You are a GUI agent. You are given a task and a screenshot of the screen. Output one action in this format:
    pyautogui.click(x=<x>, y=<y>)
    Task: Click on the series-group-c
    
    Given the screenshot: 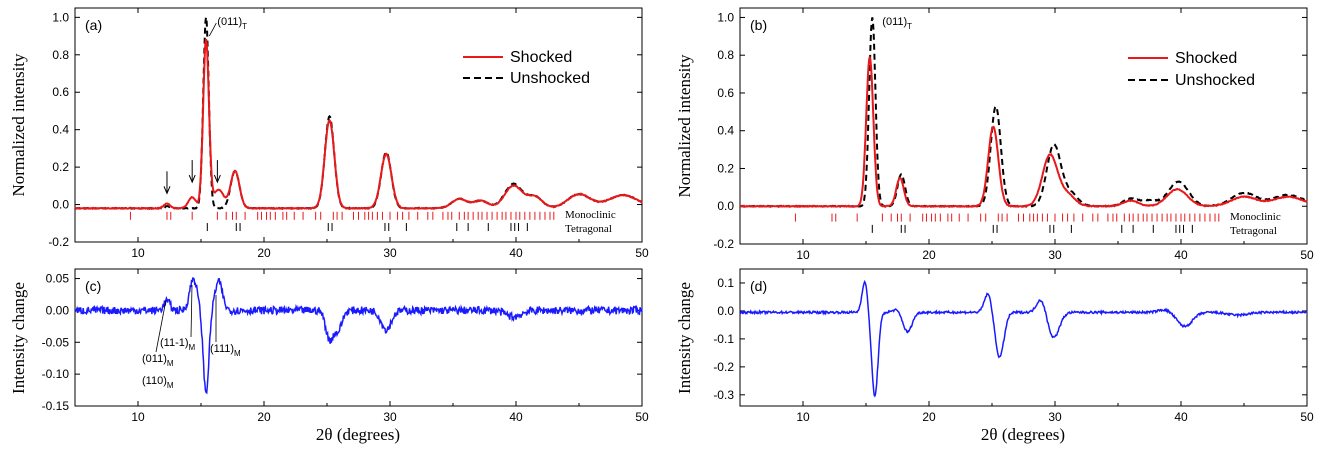 What is the action you would take?
    pyautogui.click(x=358, y=336)
    